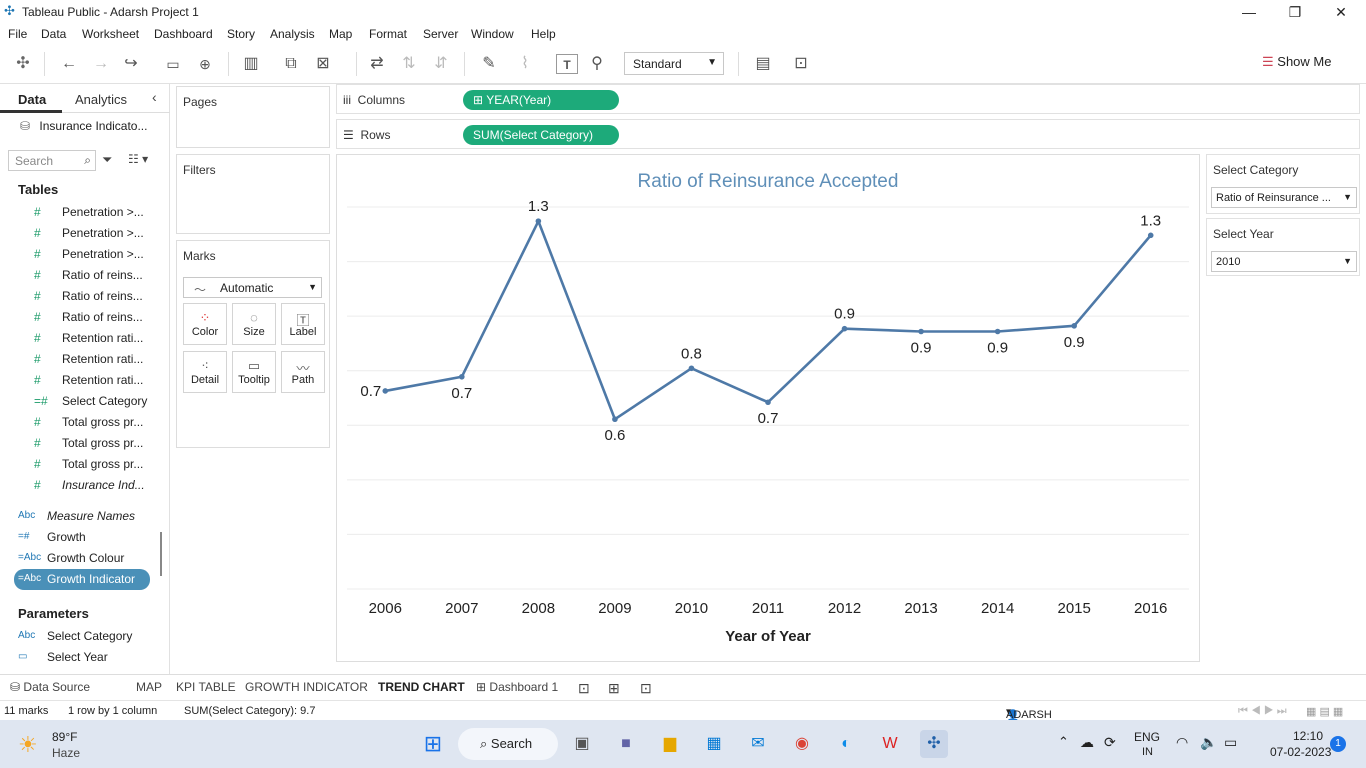  Describe the element at coordinates (205, 372) in the screenshot. I see `detail-button: ⁖ Detail` at that location.